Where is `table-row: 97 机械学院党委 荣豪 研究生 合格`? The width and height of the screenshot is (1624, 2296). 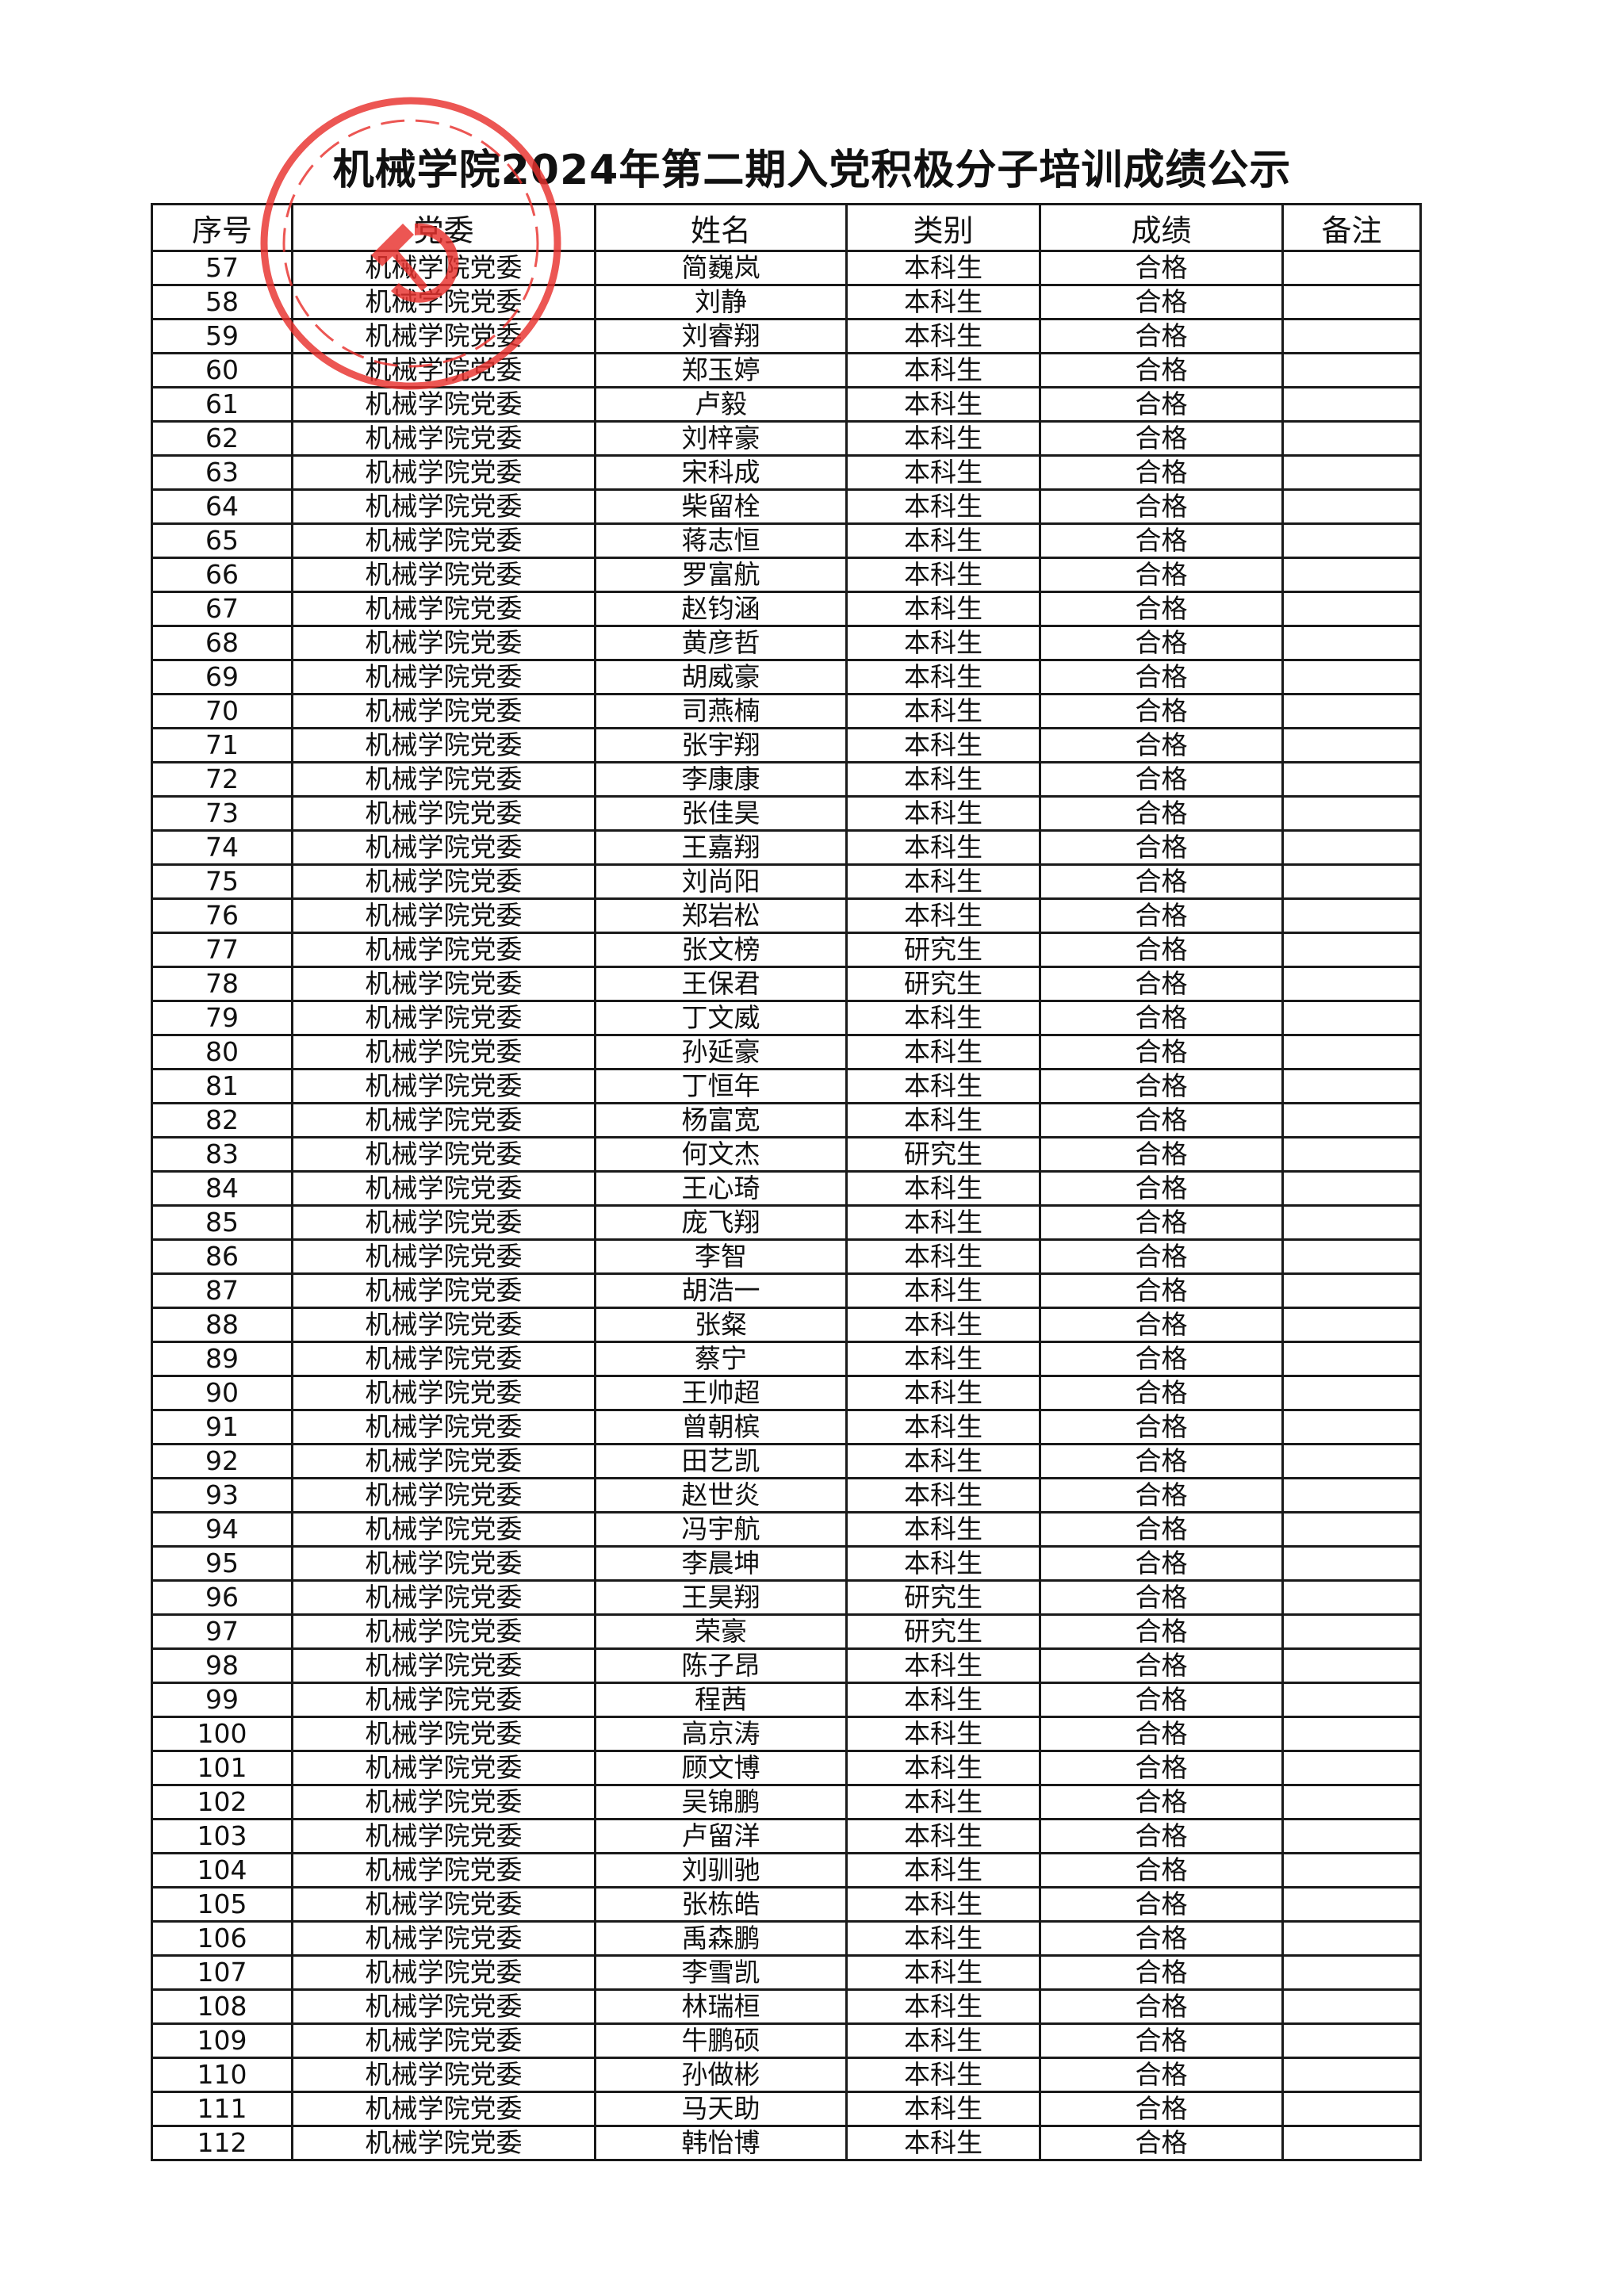 table-row: 97 机械学院党委 荣豪 研究生 合格 is located at coordinates (786, 1631).